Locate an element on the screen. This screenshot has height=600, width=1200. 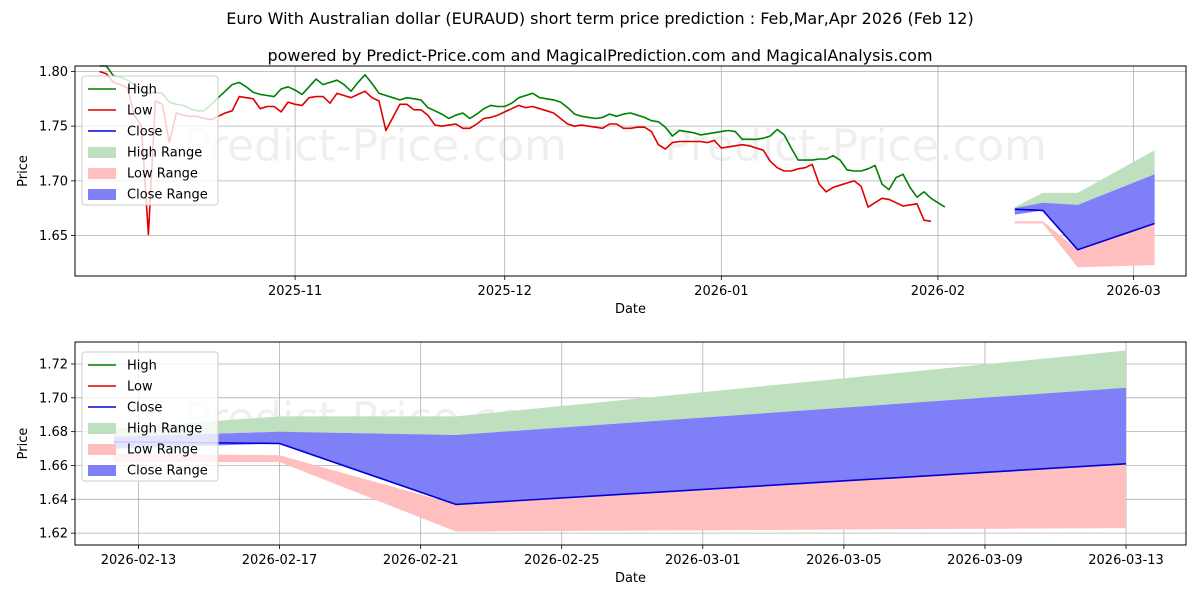
x-tick-label: 2026-03-09 is located at coordinates (985, 560).